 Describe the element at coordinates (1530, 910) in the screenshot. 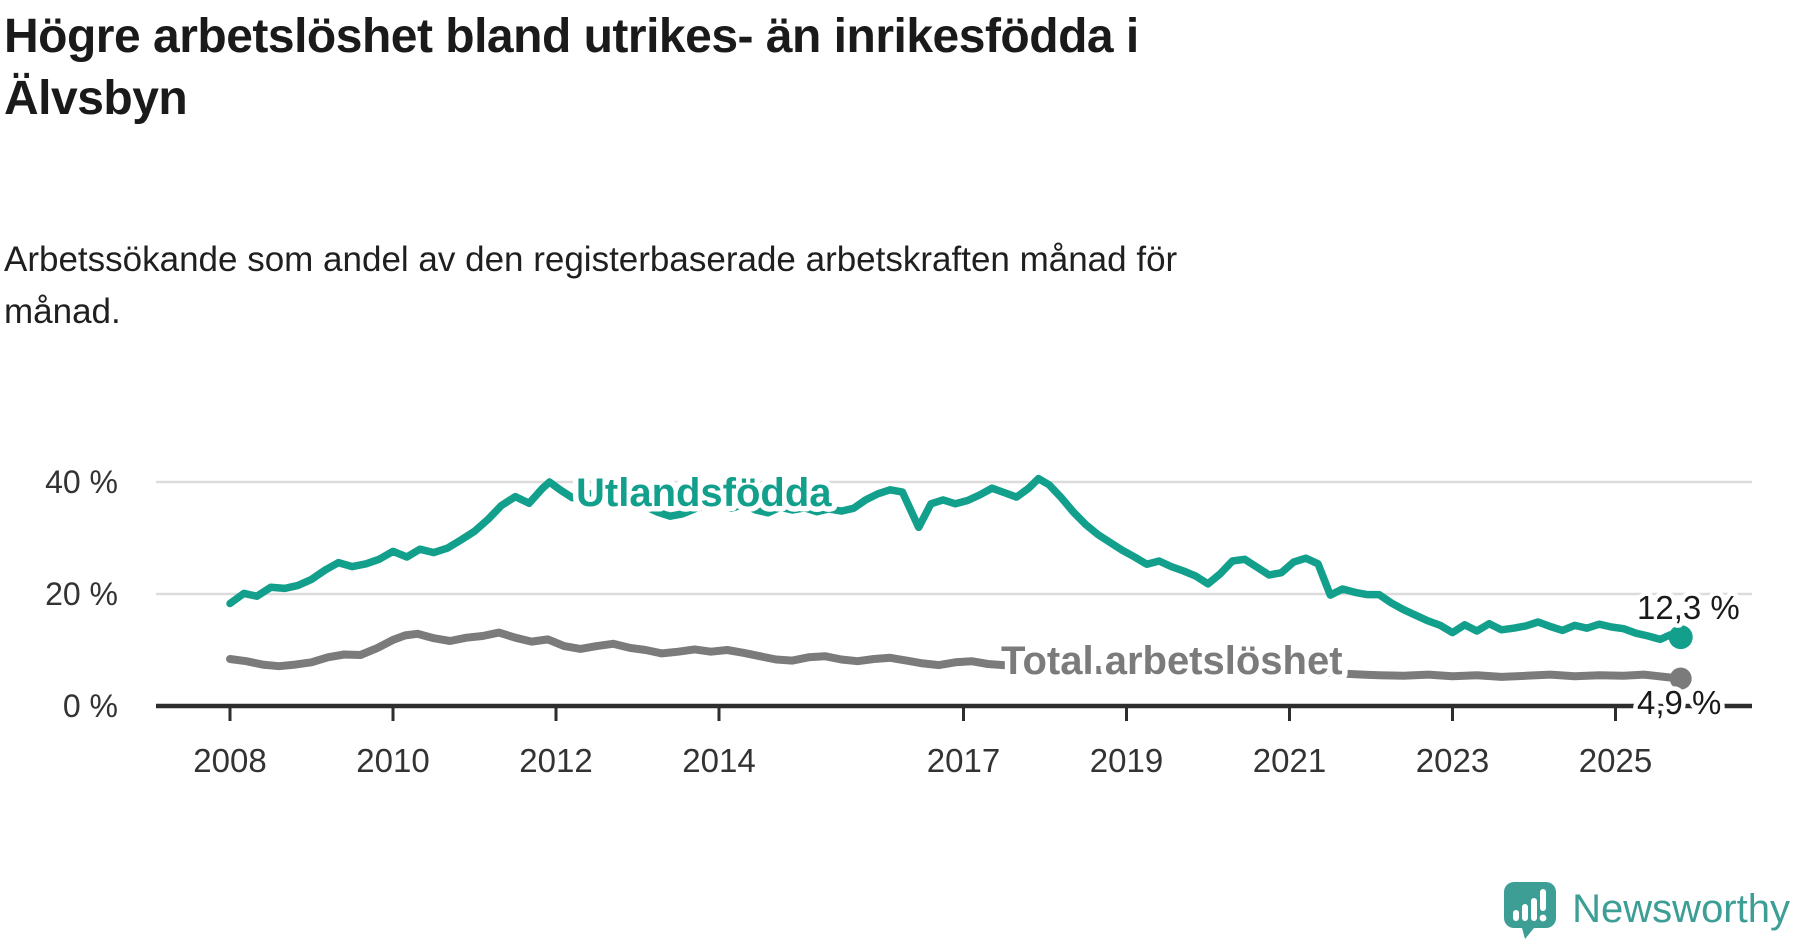

I see `newsworthy-logo-icon` at that location.